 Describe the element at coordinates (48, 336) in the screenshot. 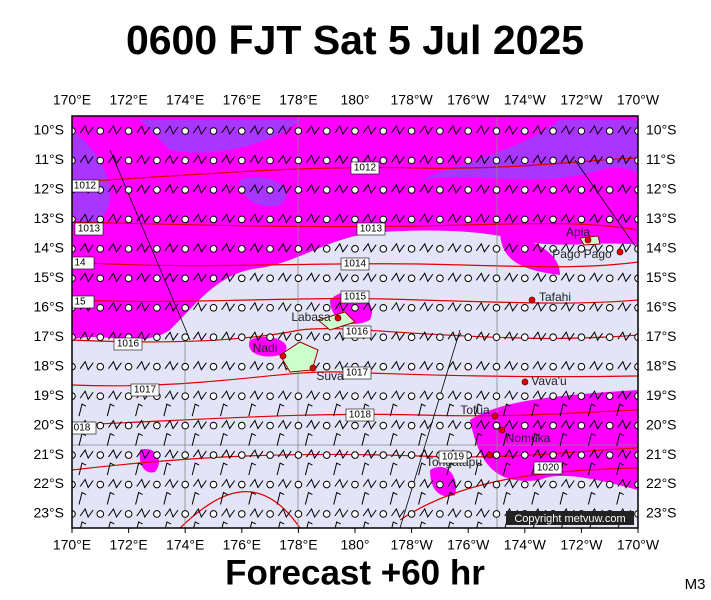

I see `lat-label-left: 17°S` at that location.